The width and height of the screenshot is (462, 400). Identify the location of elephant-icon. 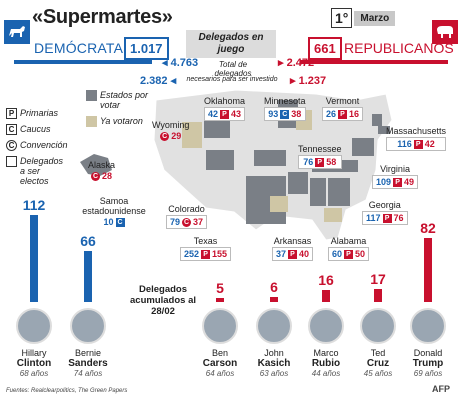
(445, 32).